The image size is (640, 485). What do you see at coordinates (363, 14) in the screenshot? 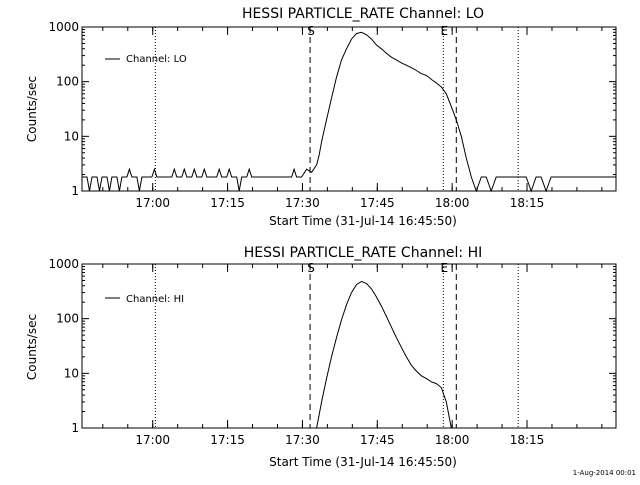
I see `chart-title: HESSI PARTICLE_RATE Channel: LO` at bounding box center [363, 14].